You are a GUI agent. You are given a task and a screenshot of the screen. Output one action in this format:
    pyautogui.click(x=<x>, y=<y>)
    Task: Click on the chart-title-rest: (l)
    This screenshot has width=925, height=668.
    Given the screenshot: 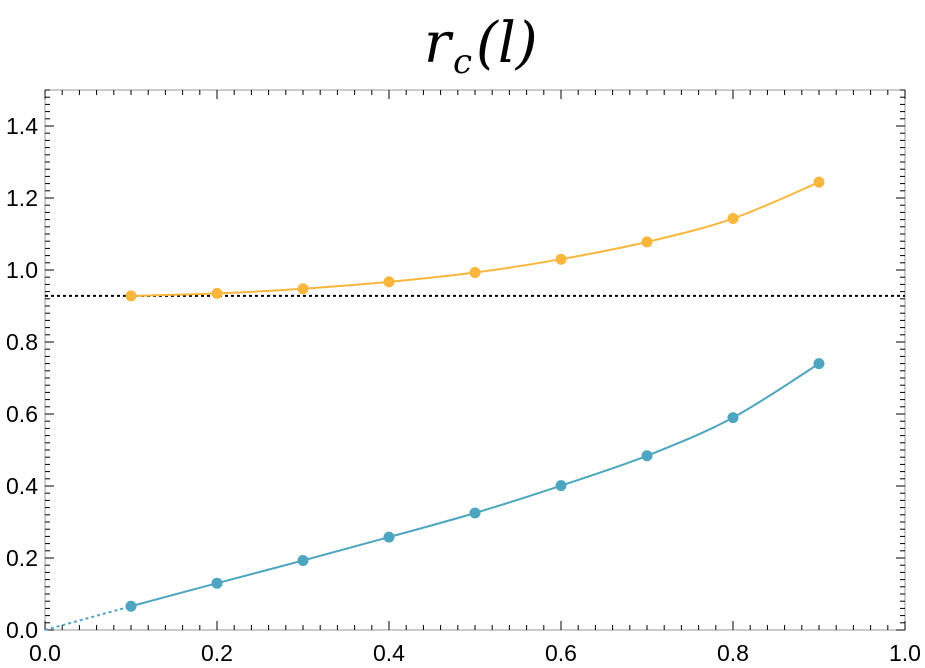 What is the action you would take?
    pyautogui.click(x=507, y=43)
    